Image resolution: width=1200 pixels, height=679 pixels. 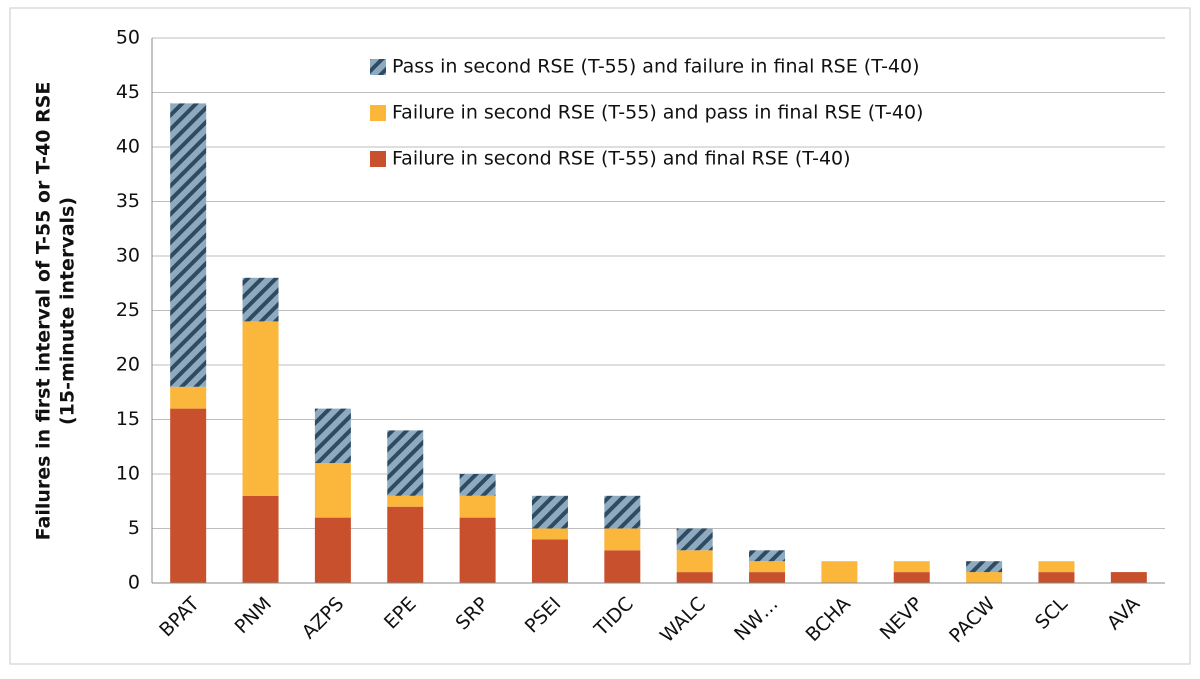 I want to click on x-tick-label: SRP, so click(x=473, y=614).